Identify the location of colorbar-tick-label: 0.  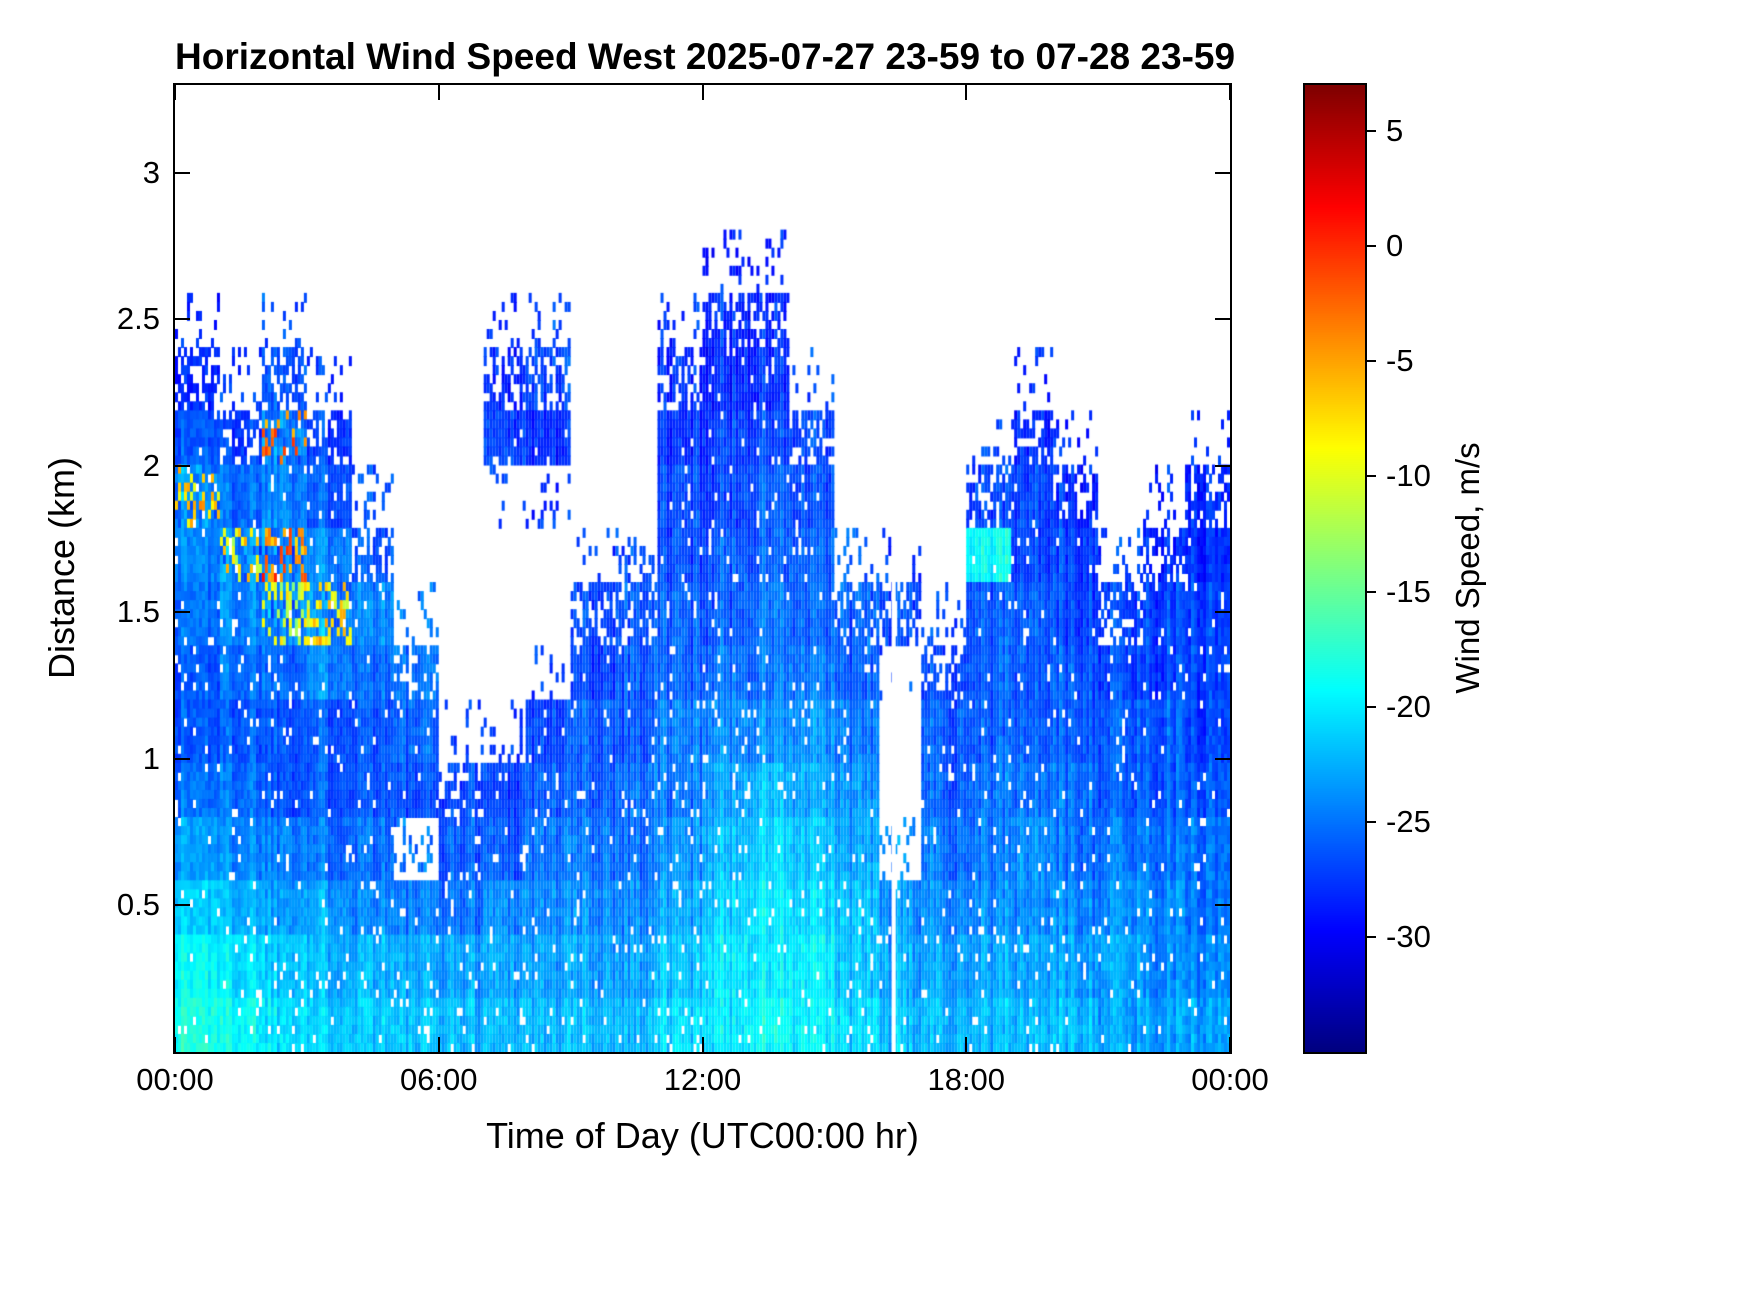
(1395, 246).